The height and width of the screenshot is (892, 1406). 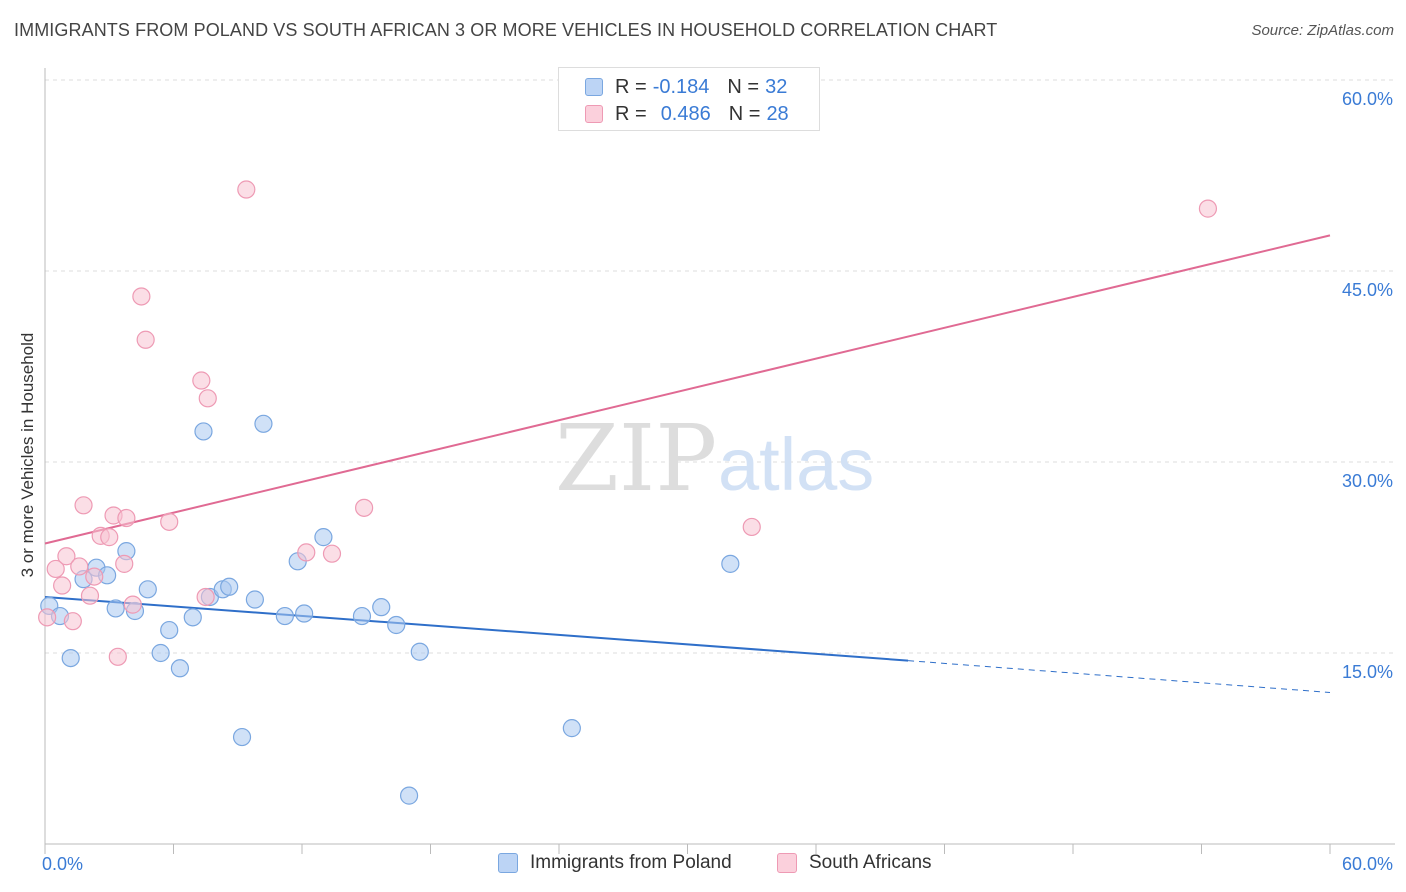 What do you see at coordinates (777, 113) in the screenshot?
I see `n-value: 28` at bounding box center [777, 113].